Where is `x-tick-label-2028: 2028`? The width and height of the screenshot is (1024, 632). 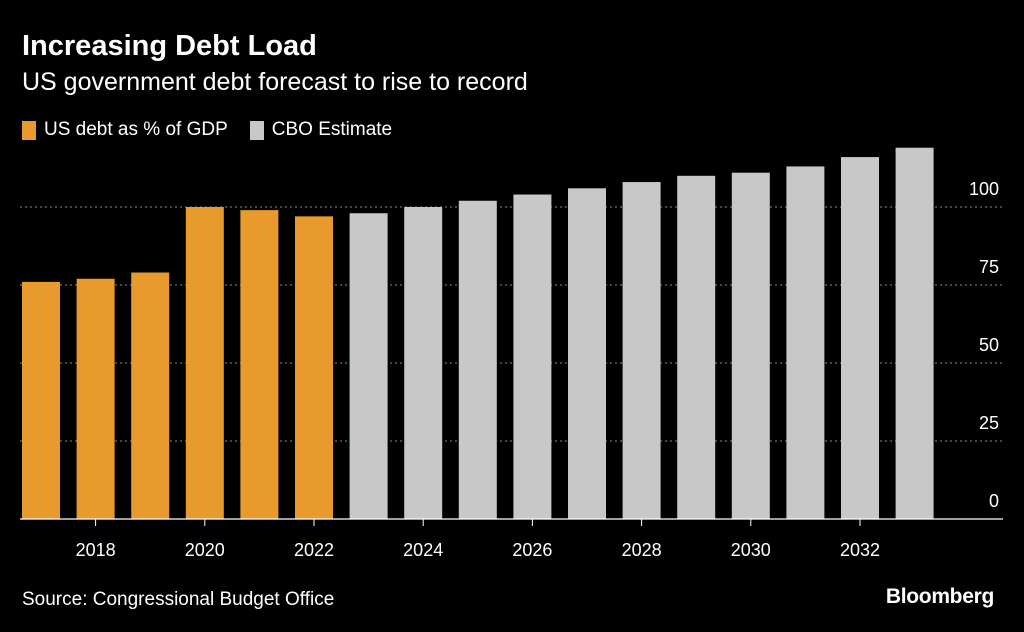
x-tick-label-2028: 2028 is located at coordinates (642, 550).